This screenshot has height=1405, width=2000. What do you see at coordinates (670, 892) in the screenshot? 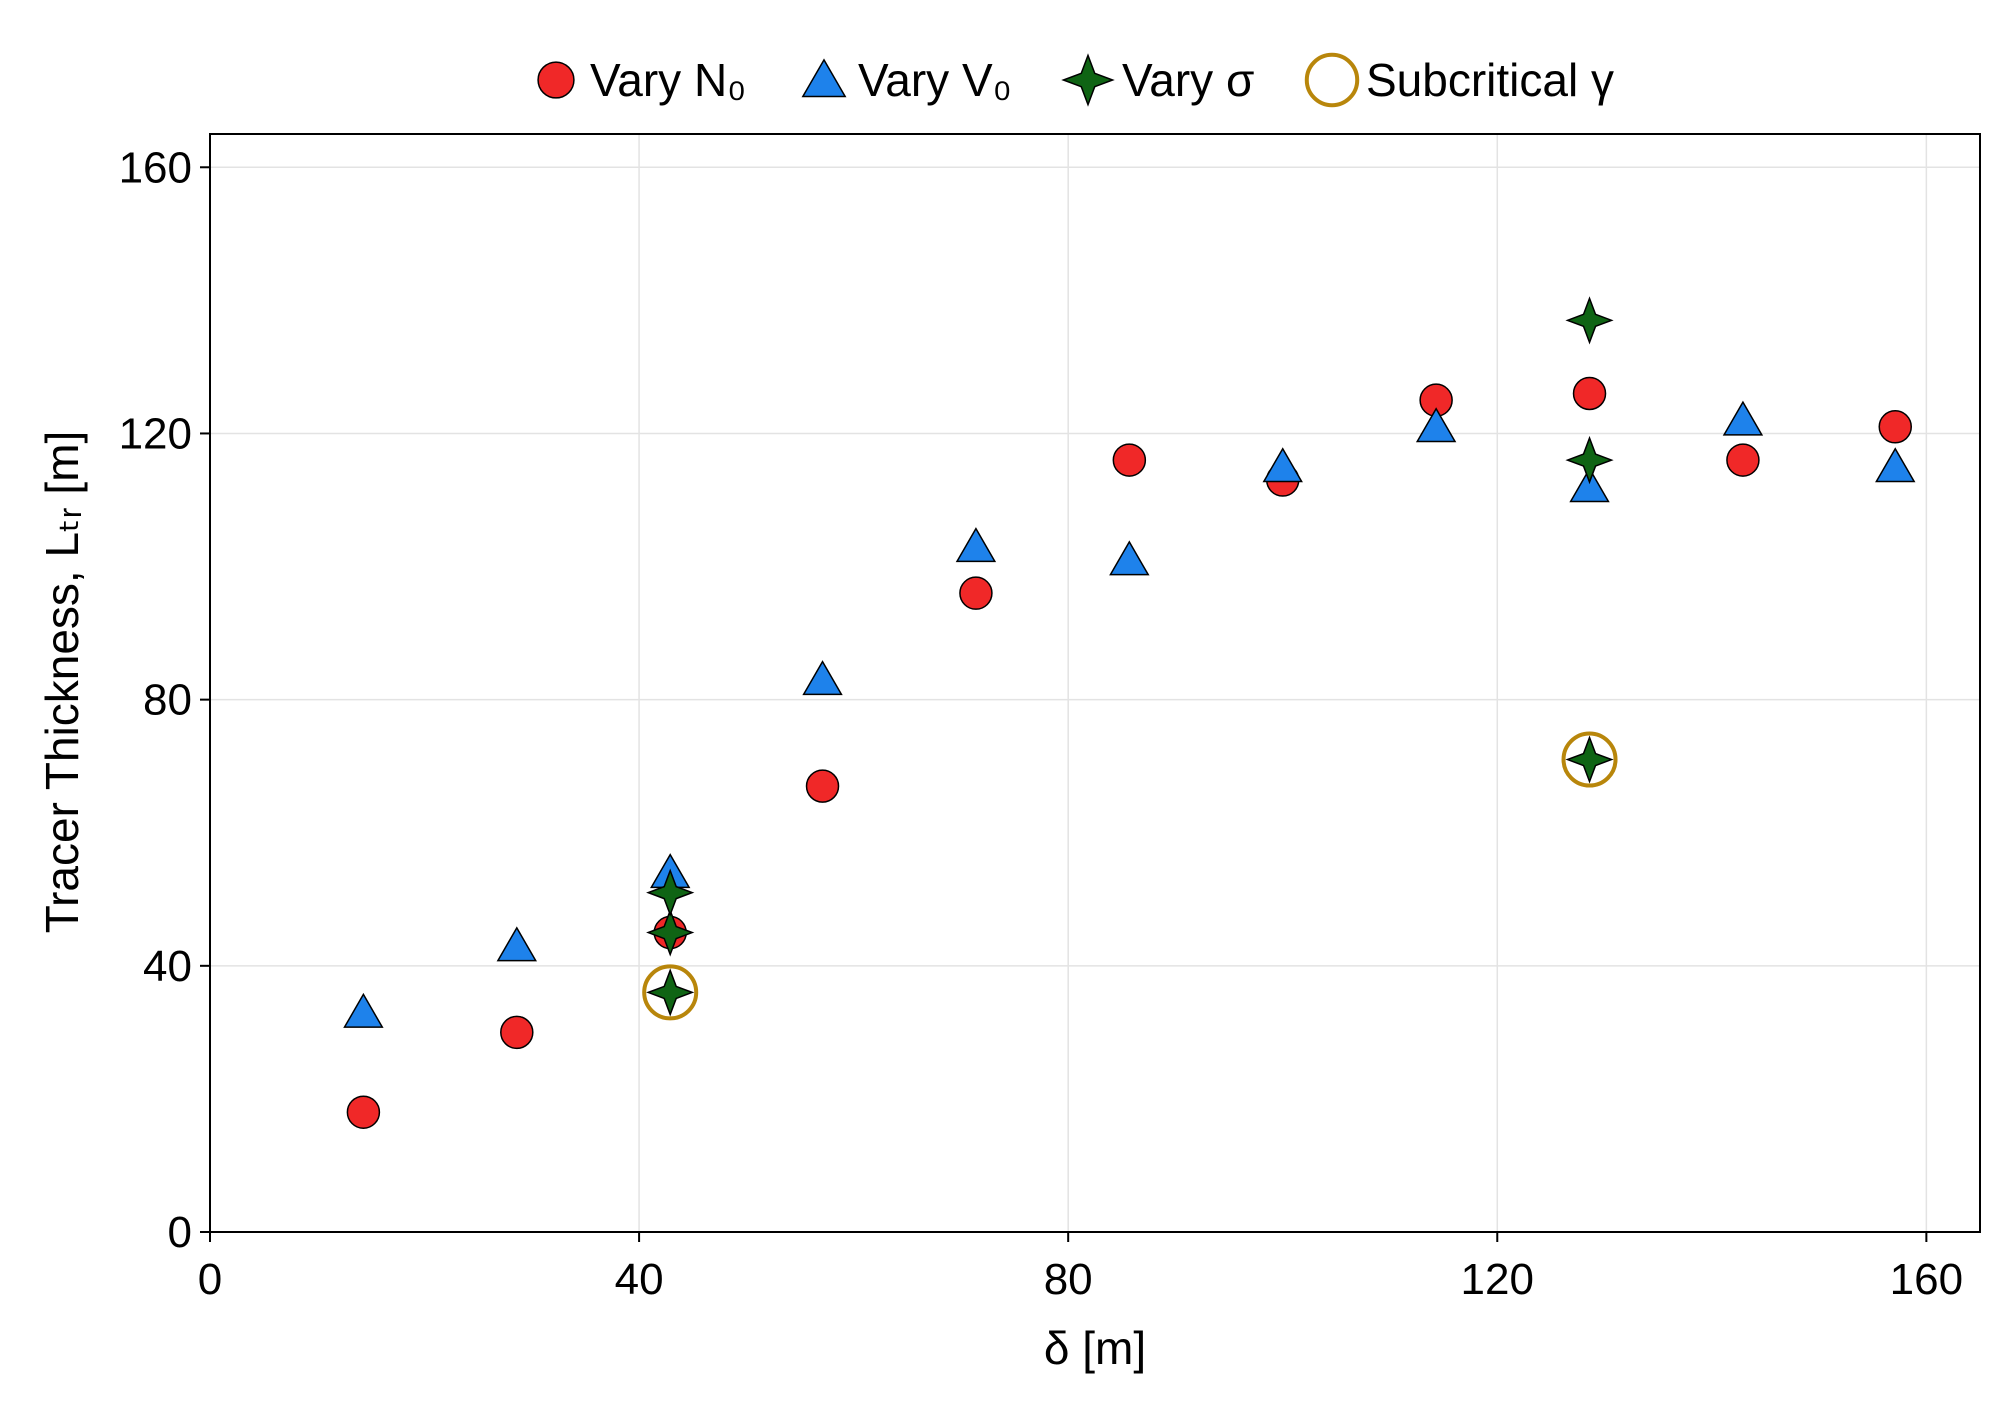
I see `data-point-s2-p2` at bounding box center [670, 892].